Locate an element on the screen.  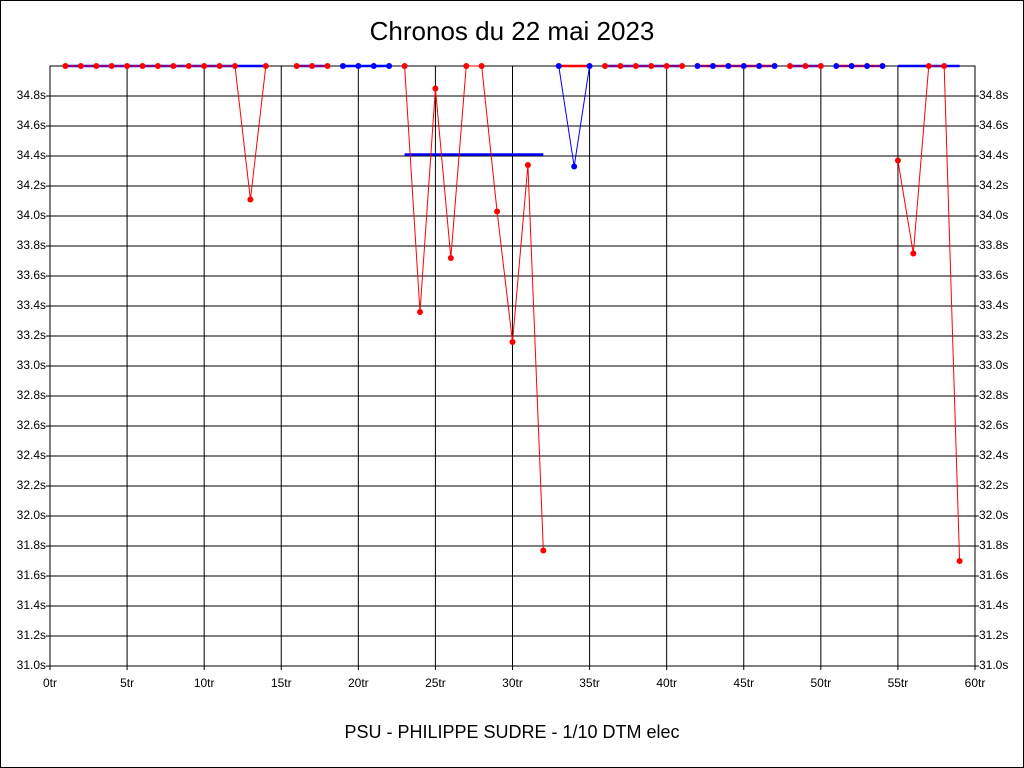
x-tick-label: 55tr is located at coordinates (898, 683).